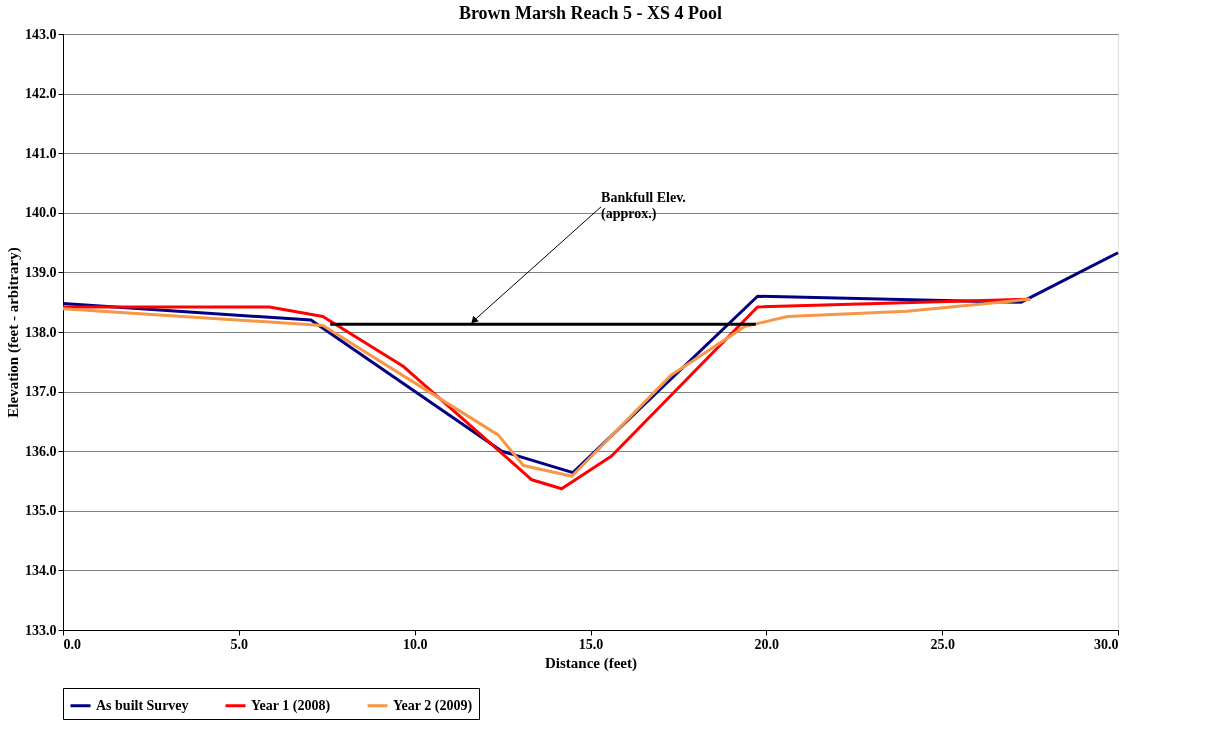 Image resolution: width=1213 pixels, height=756 pixels. Describe the element at coordinates (291, 705) in the screenshot. I see `legend-label: Year 1 (2008)` at that location.